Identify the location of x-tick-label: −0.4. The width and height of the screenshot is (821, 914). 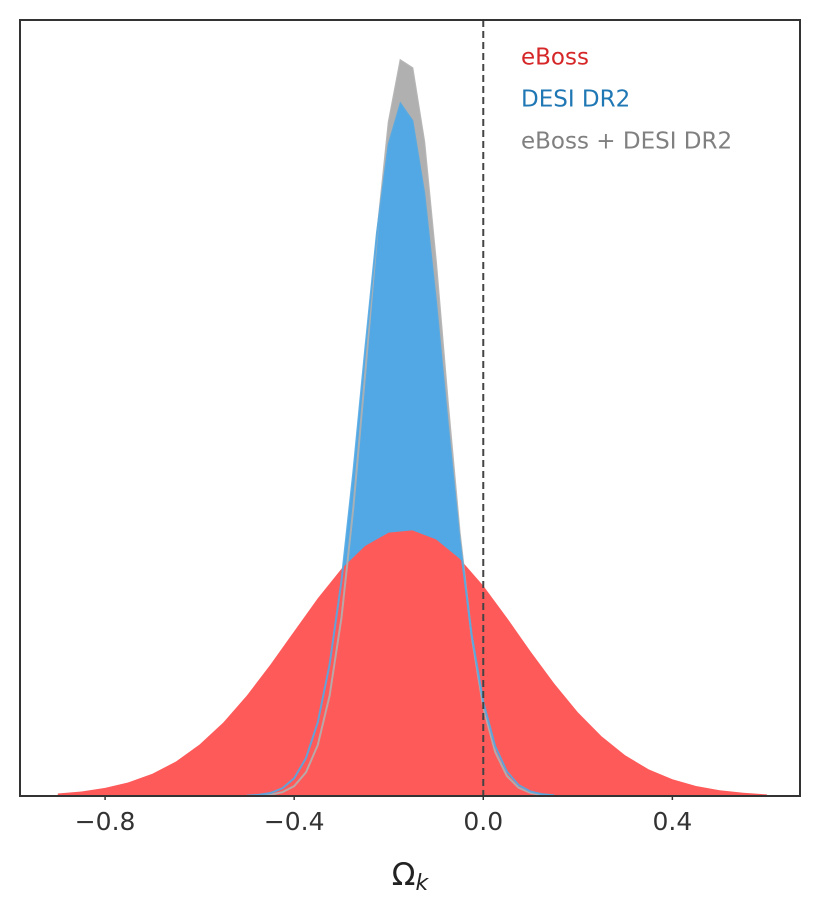
(294, 821).